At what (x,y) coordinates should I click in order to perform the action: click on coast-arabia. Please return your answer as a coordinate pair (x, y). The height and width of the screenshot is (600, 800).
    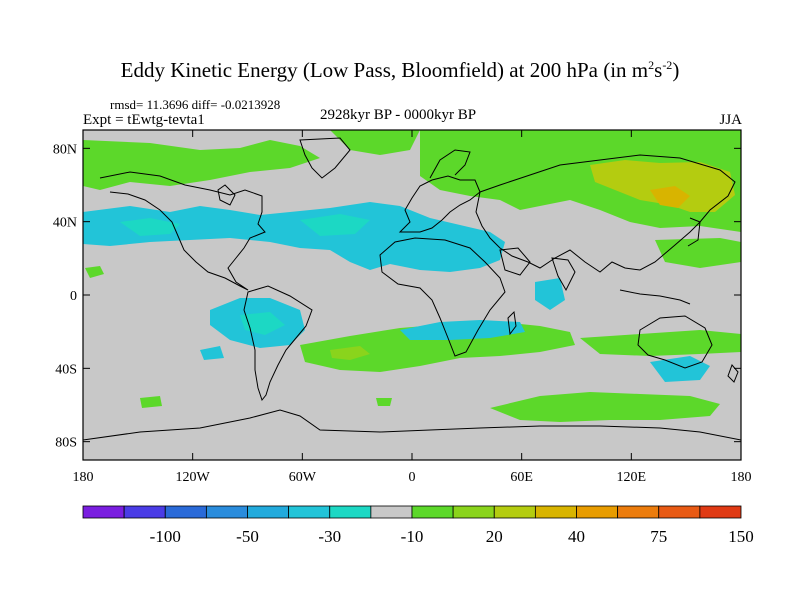
    Looking at the image, I should click on (515, 261).